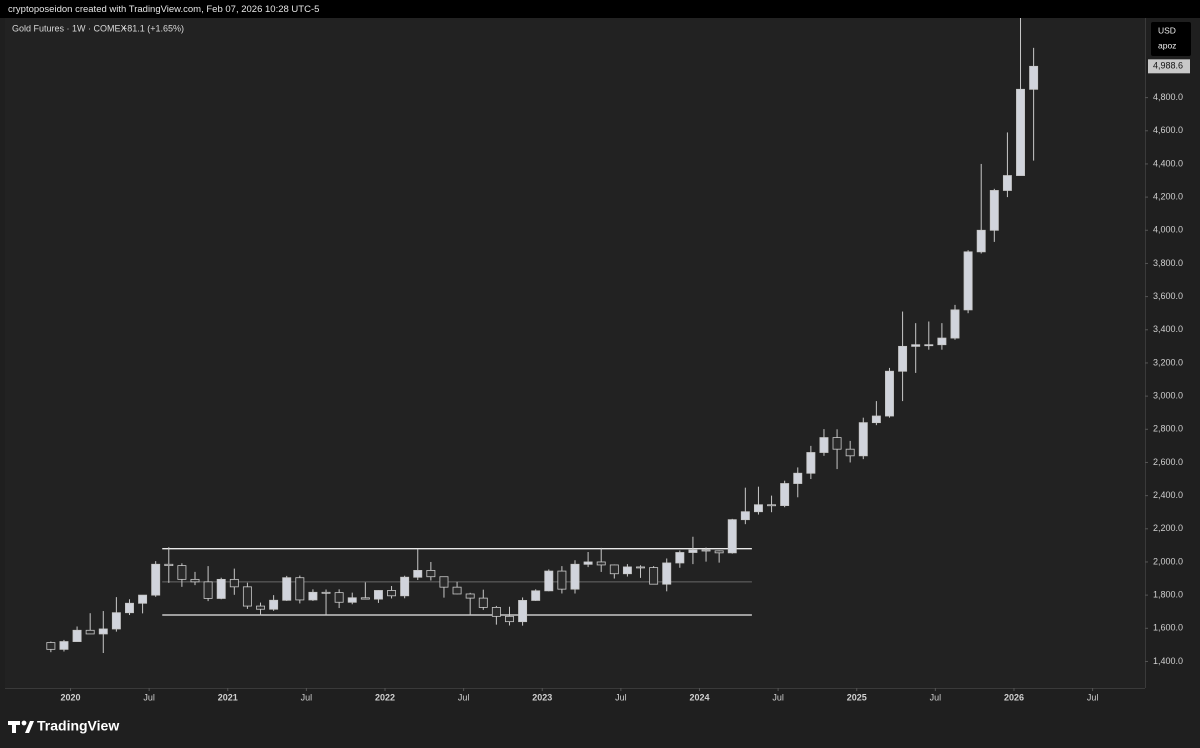  Describe the element at coordinates (1168, 97) in the screenshot. I see `y-tick-label: 4,800.0` at that location.